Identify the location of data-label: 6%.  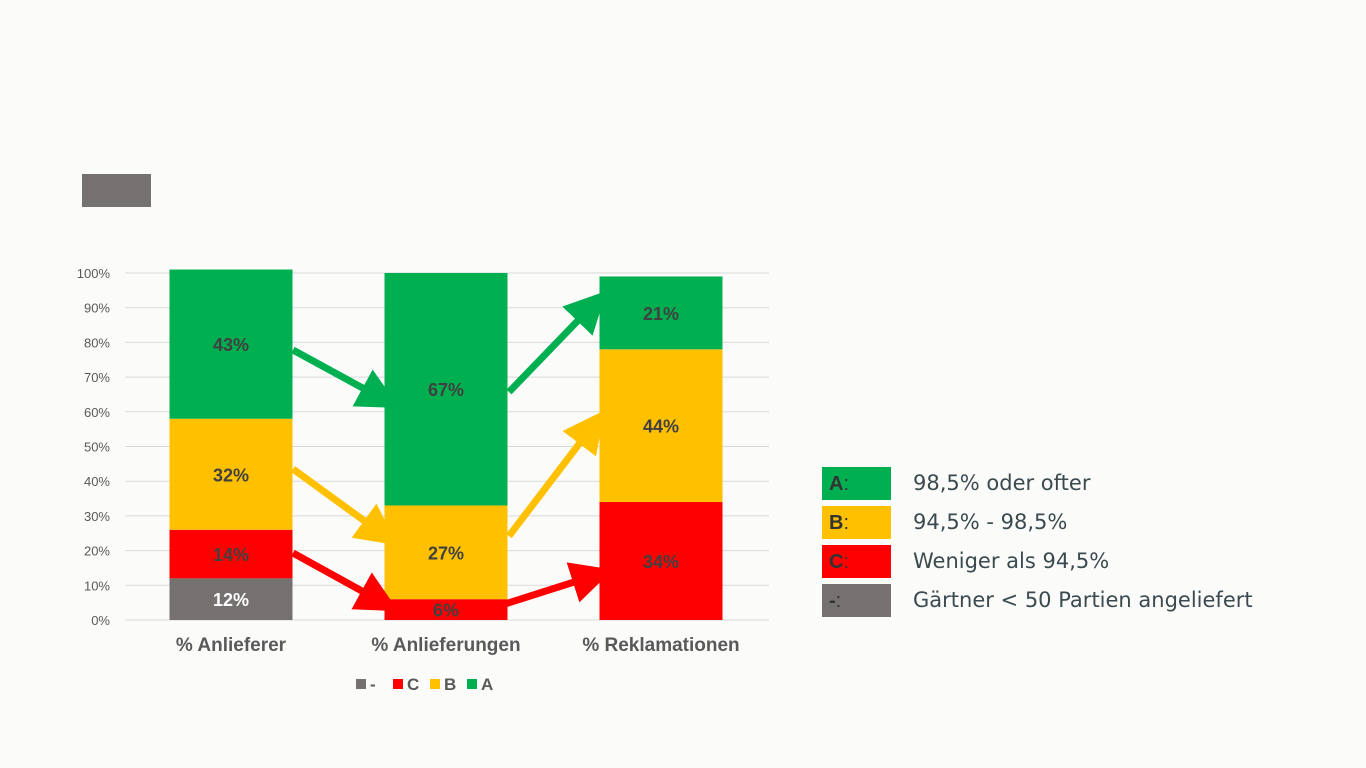
(446, 611).